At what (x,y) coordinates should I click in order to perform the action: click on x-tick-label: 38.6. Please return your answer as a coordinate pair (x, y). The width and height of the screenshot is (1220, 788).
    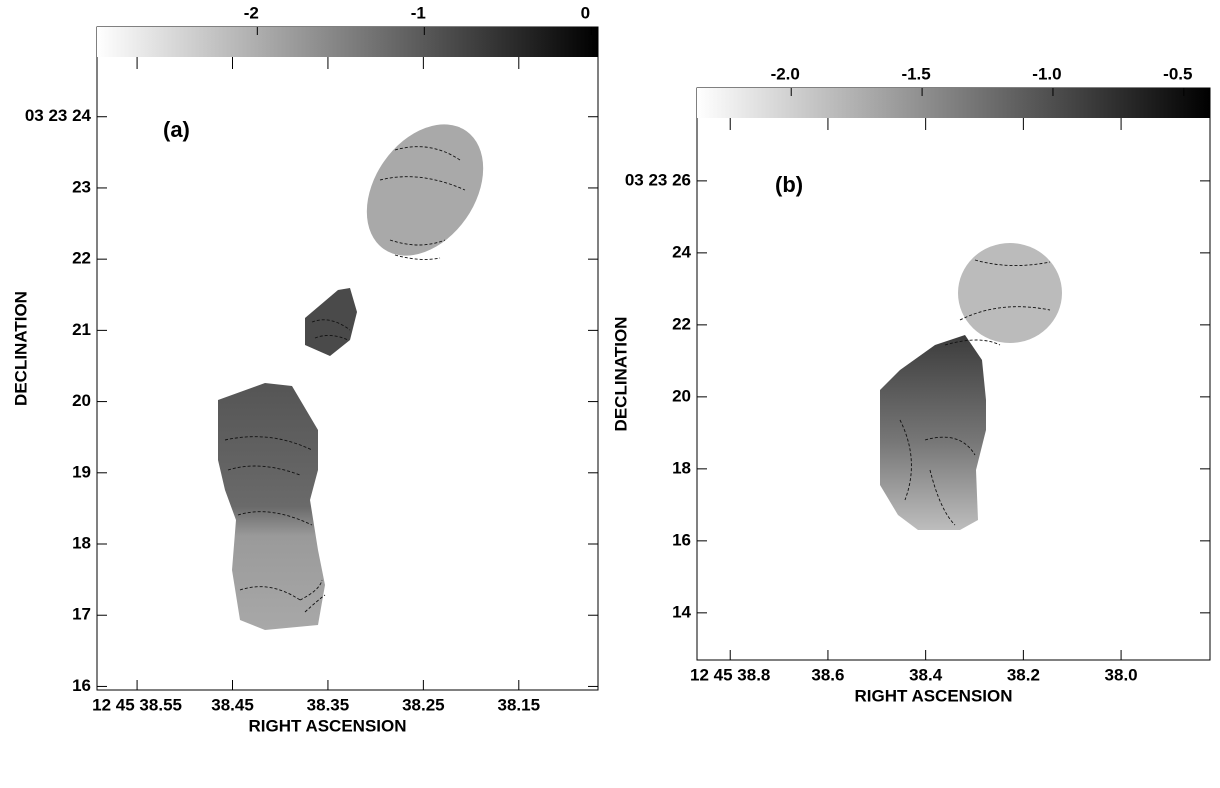
    Looking at the image, I should click on (827, 674).